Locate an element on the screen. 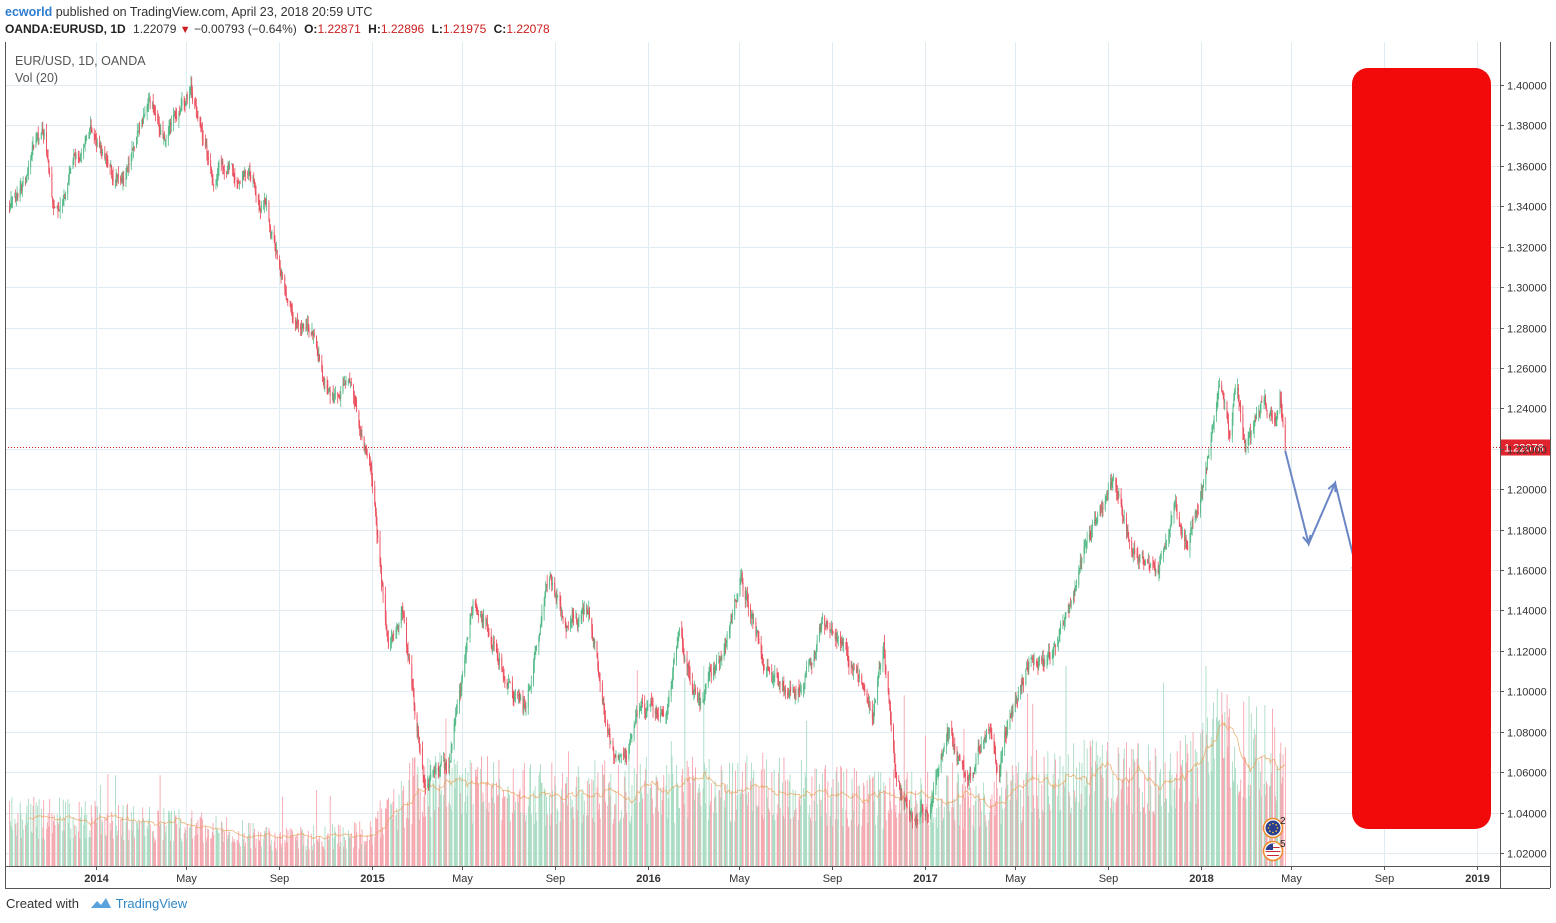 The height and width of the screenshot is (923, 1556). y-tick-label: 1.38000 is located at coordinates (1527, 127).